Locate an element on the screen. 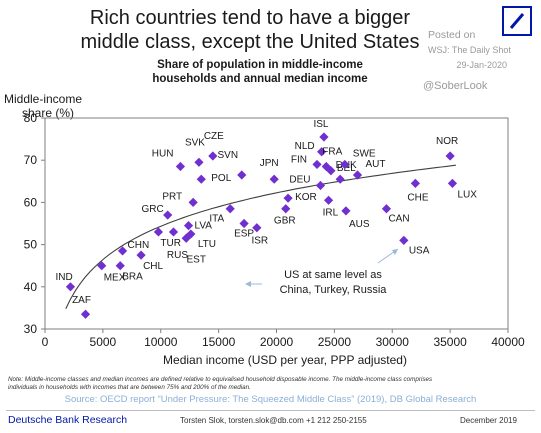 Image resolution: width=541 pixels, height=433 pixels. point-nld is located at coordinates (322, 152).